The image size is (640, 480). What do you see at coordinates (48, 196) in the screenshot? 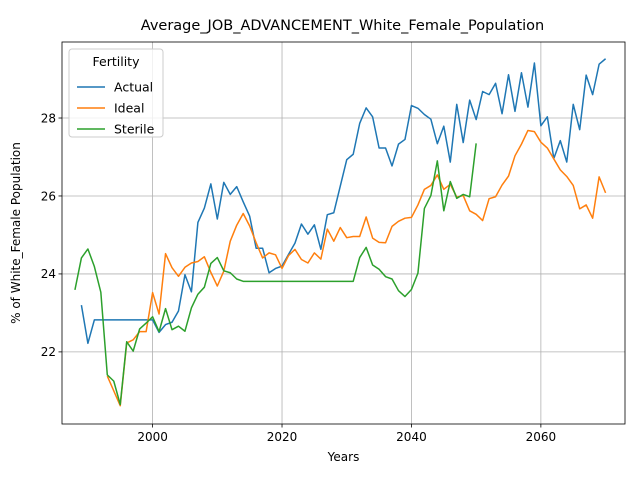
I see `y-tick-label: 26` at bounding box center [48, 196].